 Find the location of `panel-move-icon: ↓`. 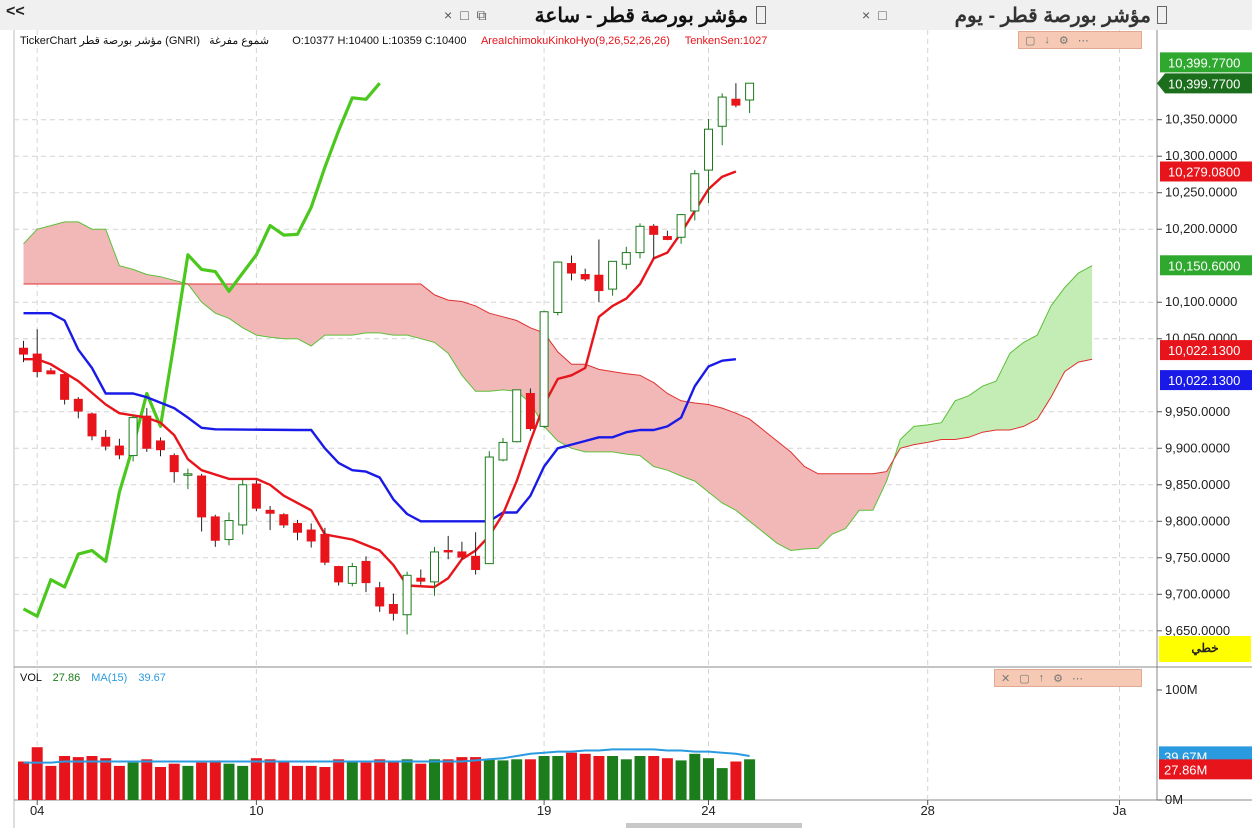

panel-move-icon: ↓ is located at coordinates (1047, 40).